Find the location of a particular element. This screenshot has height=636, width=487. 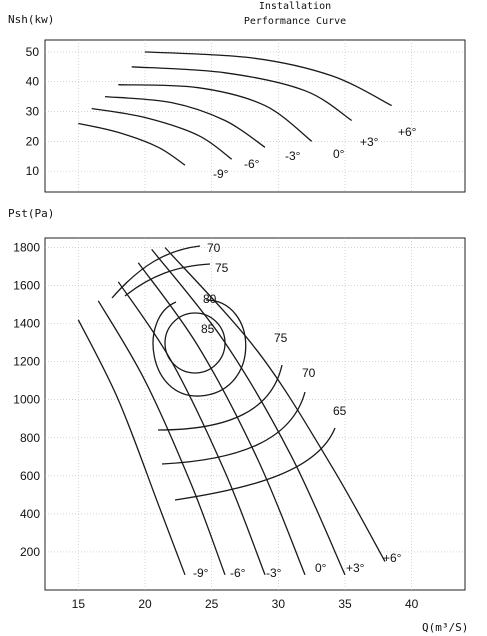

efficiency-contour-75-upper is located at coordinates (167, 280).